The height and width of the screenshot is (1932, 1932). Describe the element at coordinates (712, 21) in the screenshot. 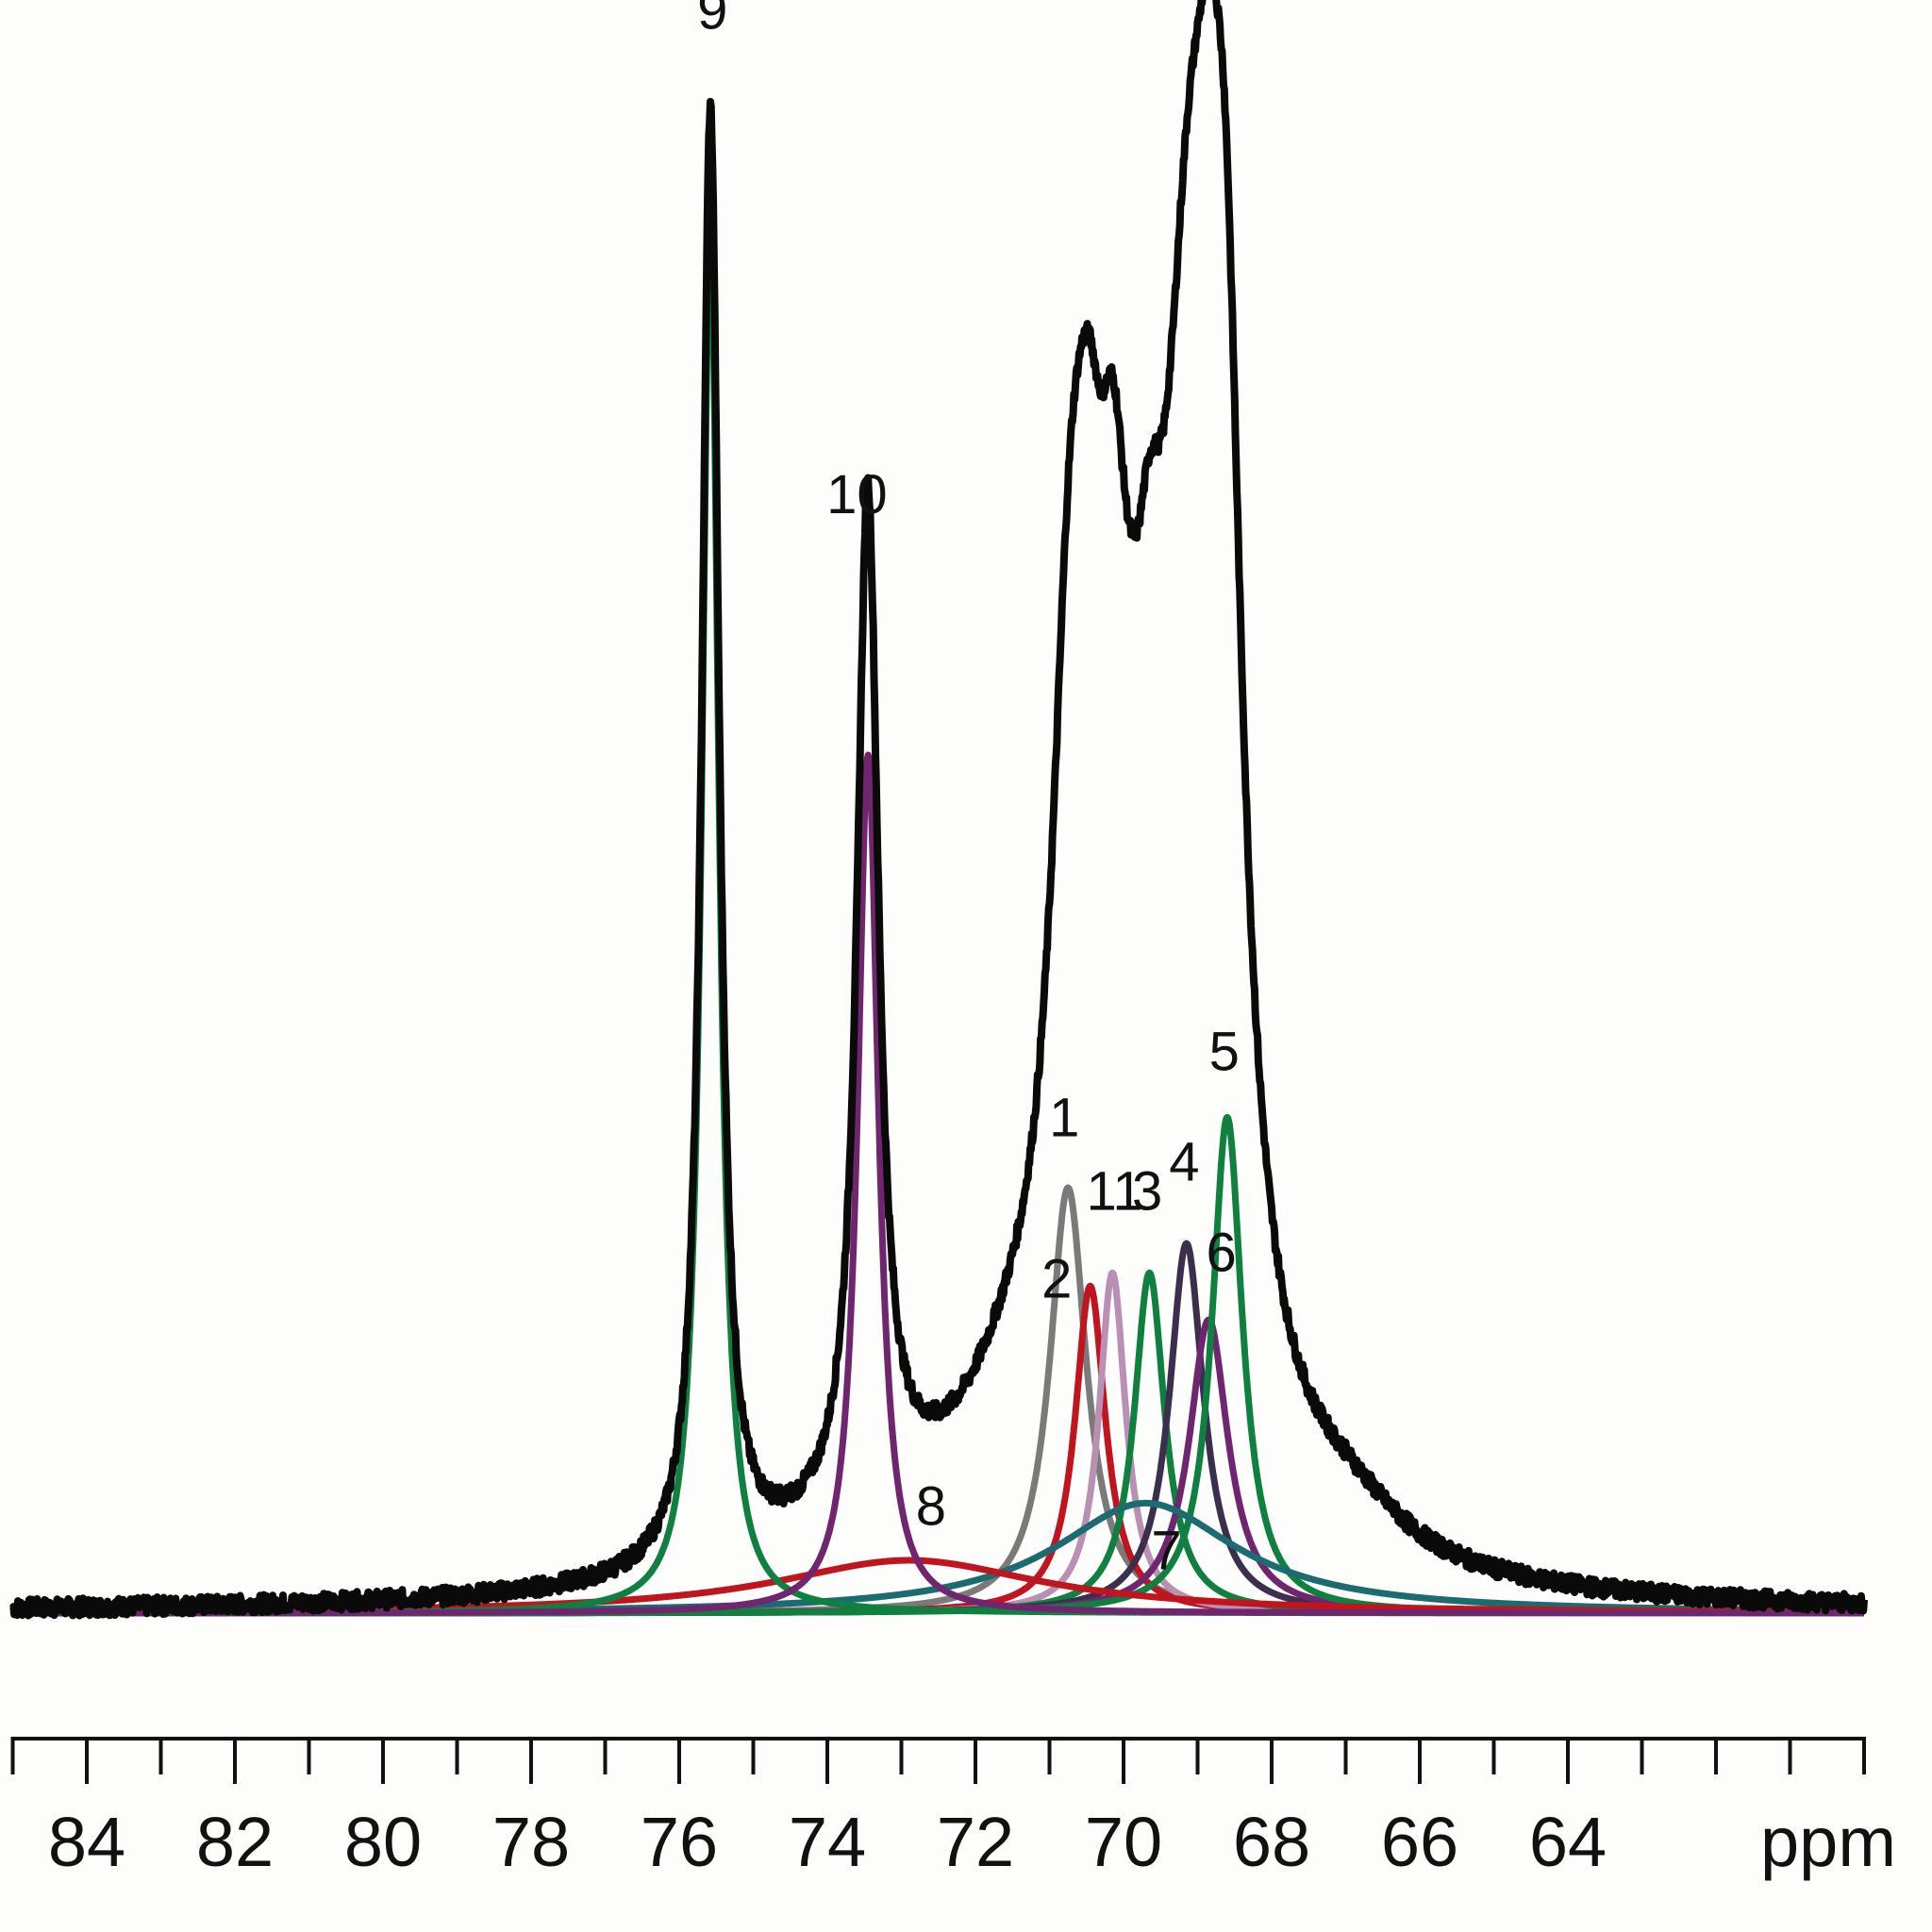

I see `peak-label-9: 9` at that location.